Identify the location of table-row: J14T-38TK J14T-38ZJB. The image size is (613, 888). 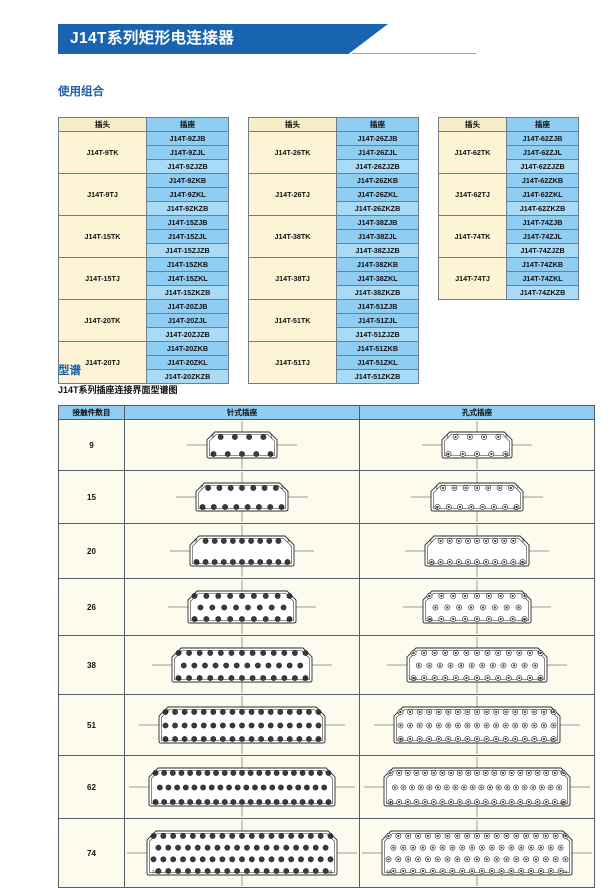
(333, 236).